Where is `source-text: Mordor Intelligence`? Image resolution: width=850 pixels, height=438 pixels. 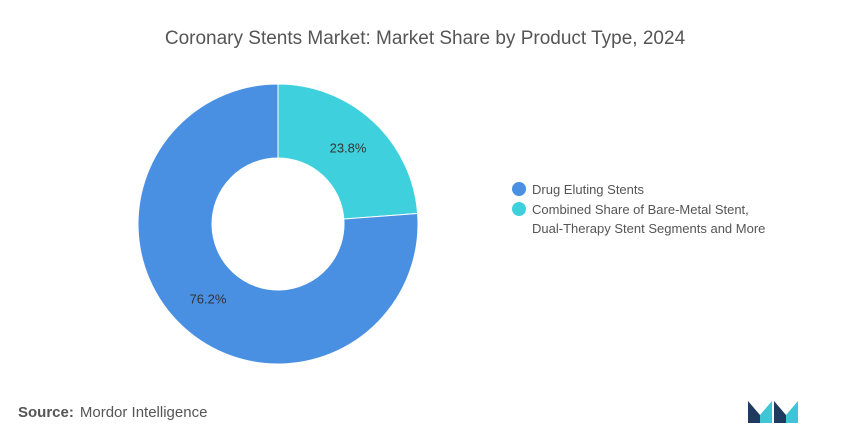
source-text: Mordor Intelligence is located at coordinates (143, 412).